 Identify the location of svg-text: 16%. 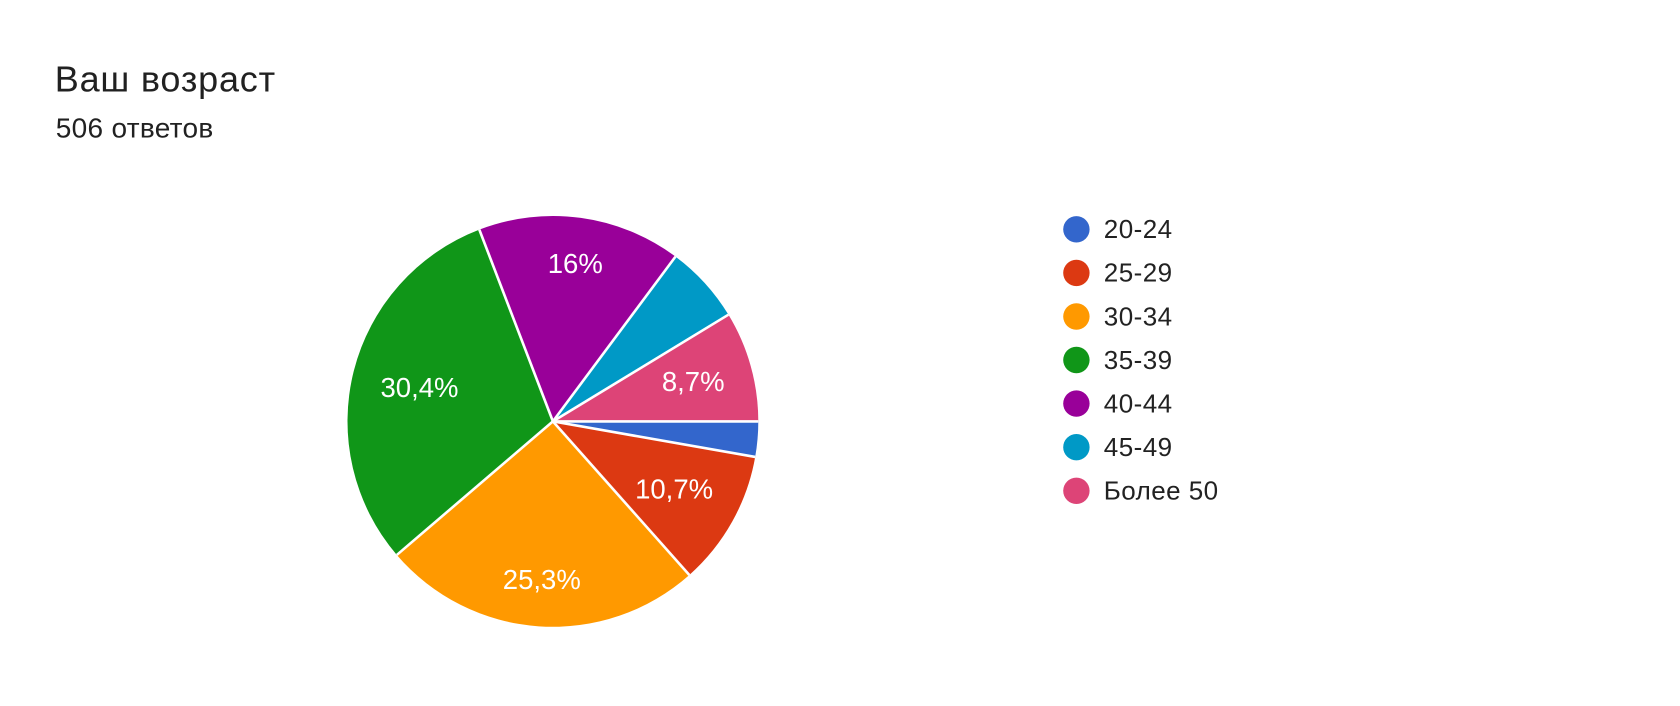
(575, 263).